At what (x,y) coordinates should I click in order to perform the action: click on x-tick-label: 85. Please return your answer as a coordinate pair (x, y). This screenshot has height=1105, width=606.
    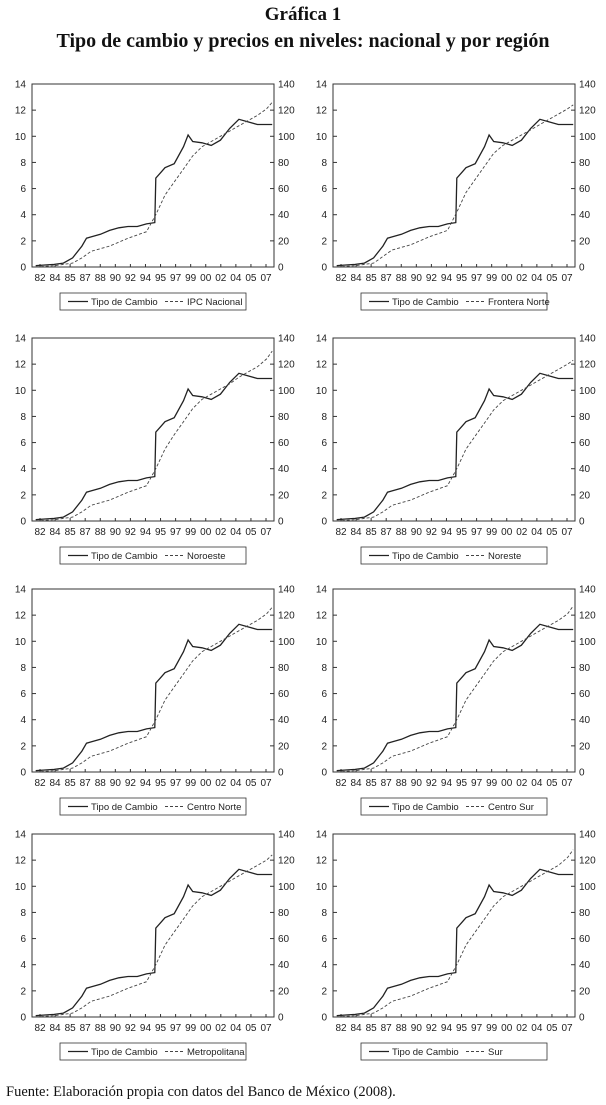
    Looking at the image, I should click on (71, 278).